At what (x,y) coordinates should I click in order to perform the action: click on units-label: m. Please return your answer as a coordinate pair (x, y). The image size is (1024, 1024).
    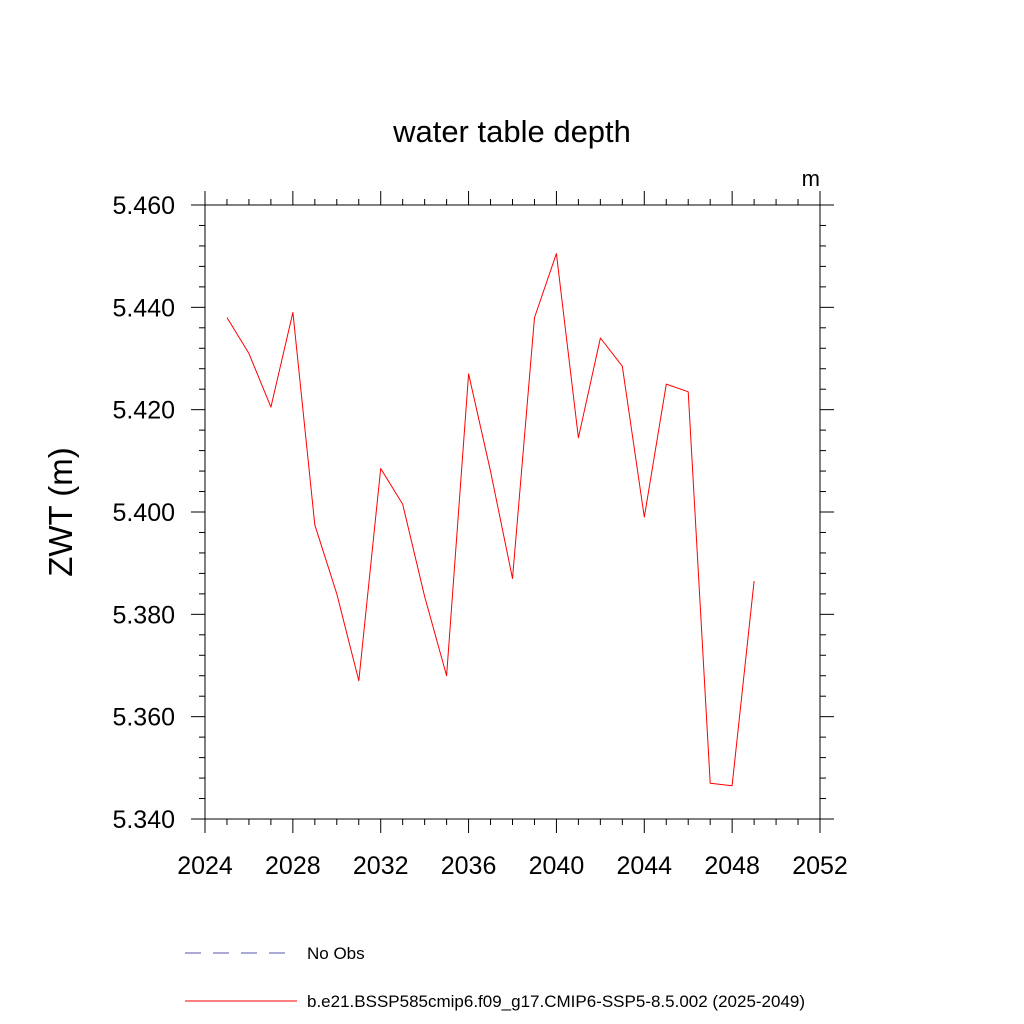
    Looking at the image, I should click on (811, 178).